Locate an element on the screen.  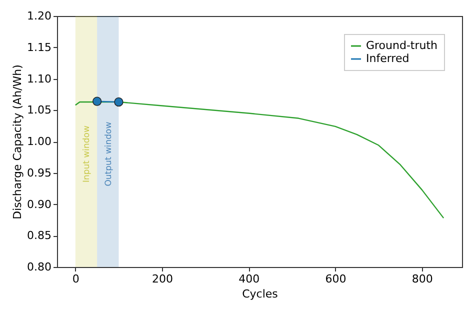
x-axis-title: Cycles is located at coordinates (260, 294).